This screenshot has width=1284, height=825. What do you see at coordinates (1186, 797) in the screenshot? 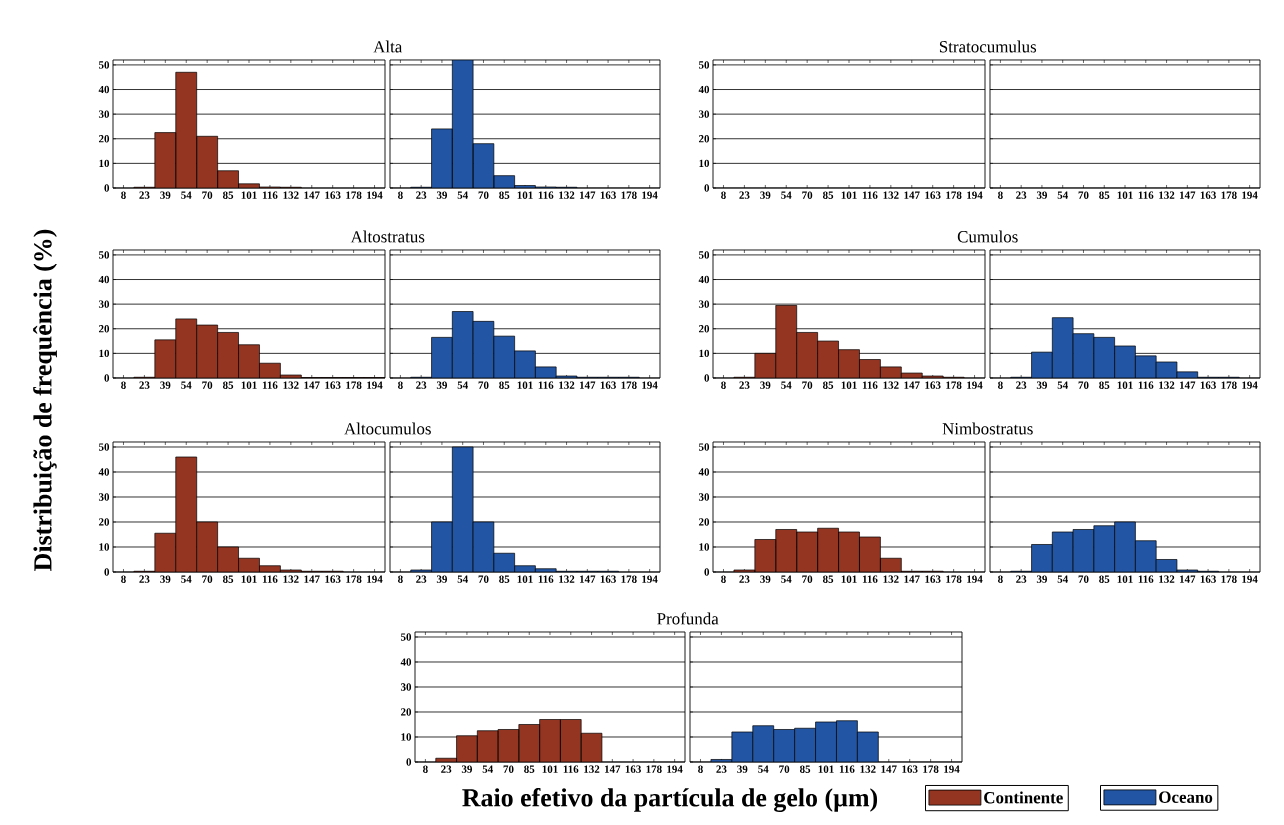
I see `legend-label: Oceano` at bounding box center [1186, 797].